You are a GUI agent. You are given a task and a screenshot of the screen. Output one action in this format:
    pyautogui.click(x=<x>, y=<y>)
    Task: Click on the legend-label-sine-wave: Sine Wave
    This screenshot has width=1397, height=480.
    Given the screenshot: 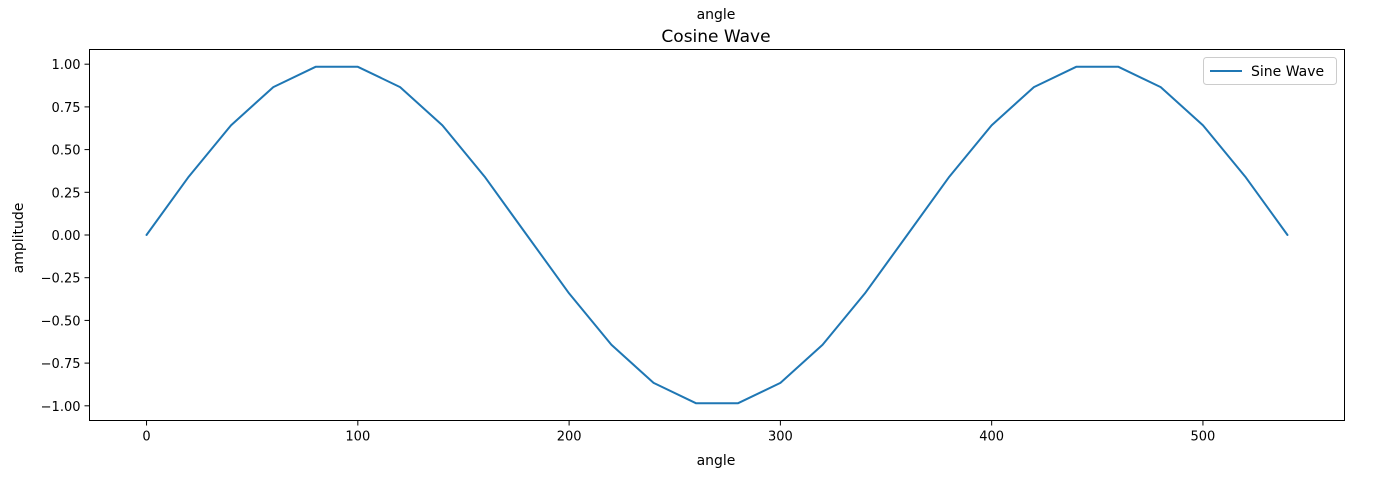 What is the action you would take?
    pyautogui.click(x=1287, y=72)
    